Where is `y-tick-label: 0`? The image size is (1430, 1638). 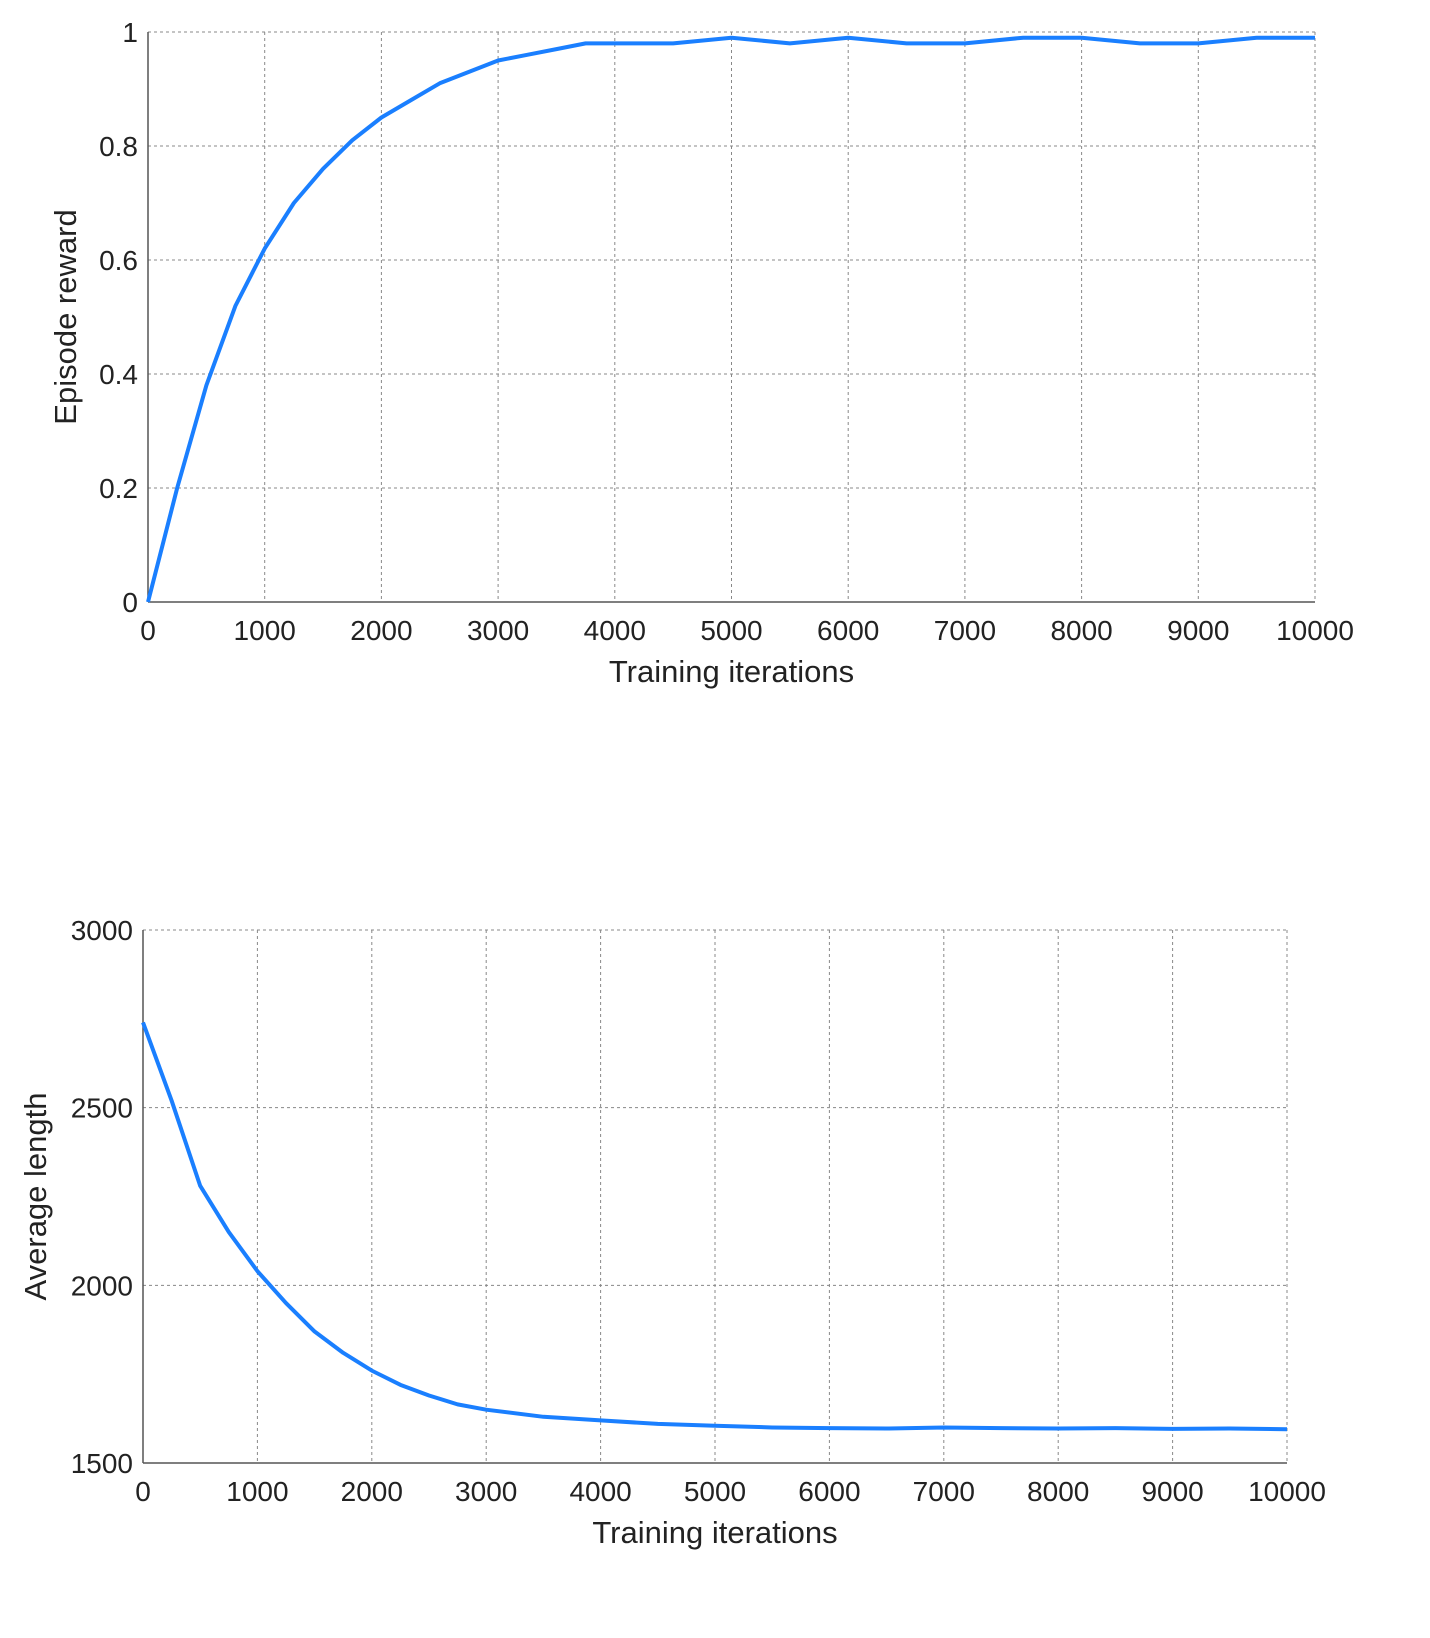 y-tick-label: 0 is located at coordinates (130, 602).